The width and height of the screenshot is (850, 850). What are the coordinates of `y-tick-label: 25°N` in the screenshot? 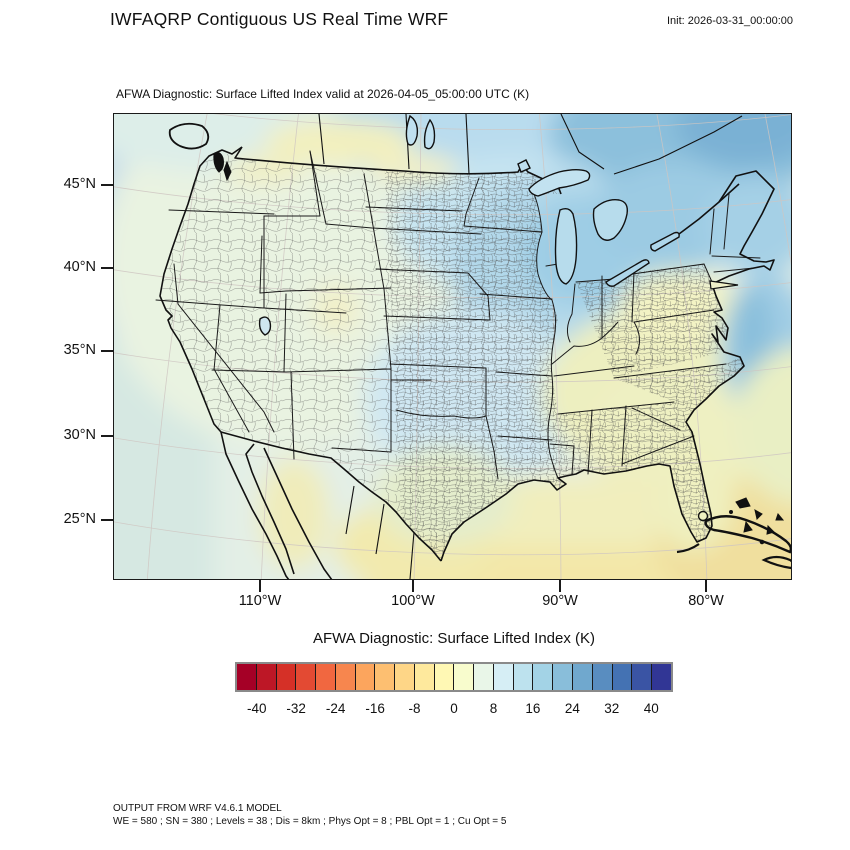 It's located at (79, 519).